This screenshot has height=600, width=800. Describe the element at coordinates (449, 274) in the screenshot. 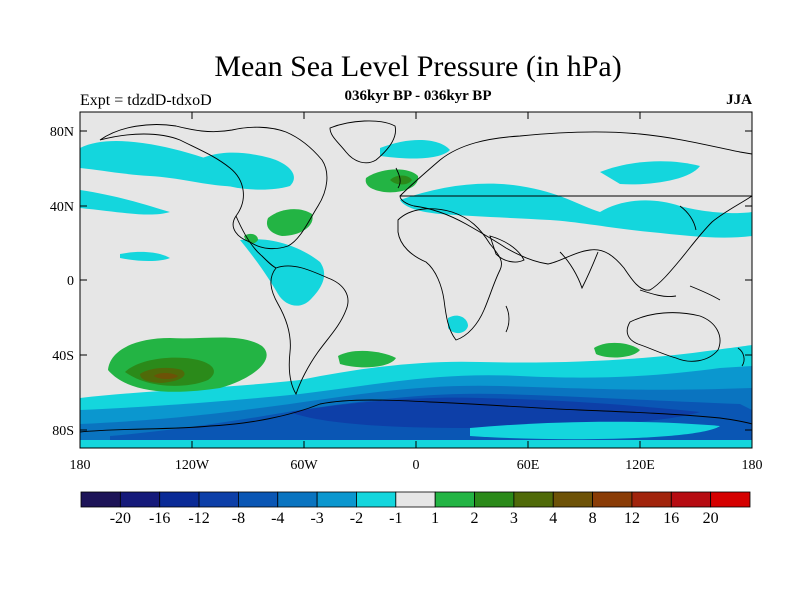

I see `coast-africa` at that location.